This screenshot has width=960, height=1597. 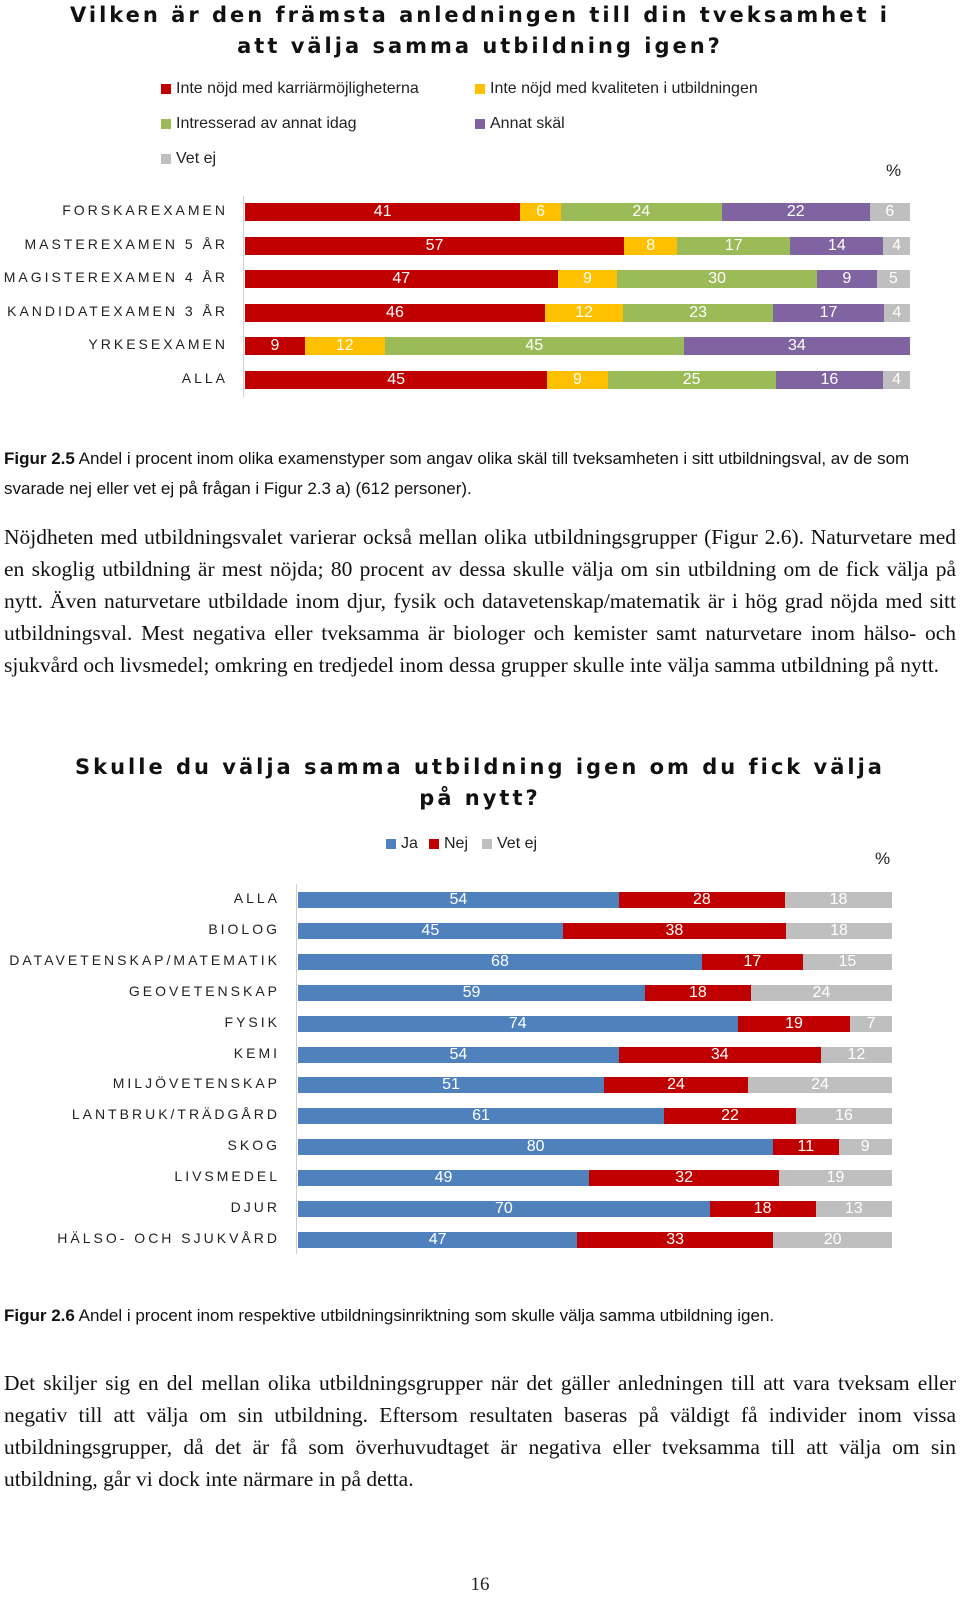 What do you see at coordinates (115, 277) in the screenshot?
I see `category-label-magisterexamen-4-år: MAGISTEREXAMEN 4 ÅR` at bounding box center [115, 277].